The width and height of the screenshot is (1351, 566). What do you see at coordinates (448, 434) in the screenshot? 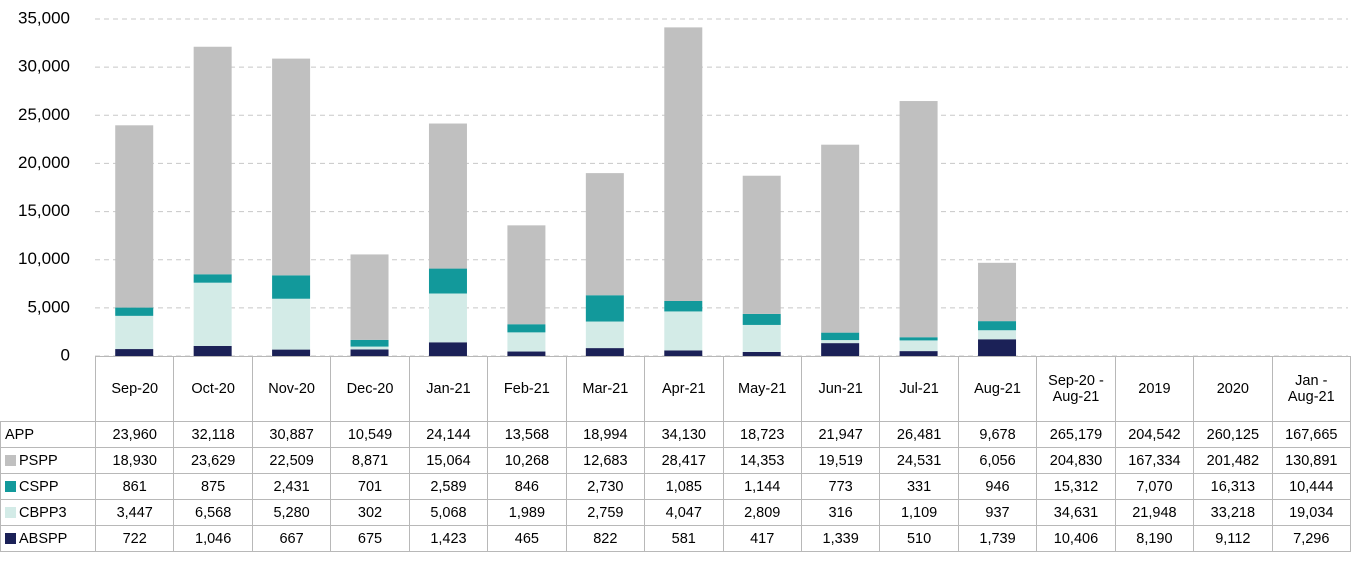
I see `table-cell: 24,144` at bounding box center [448, 434].